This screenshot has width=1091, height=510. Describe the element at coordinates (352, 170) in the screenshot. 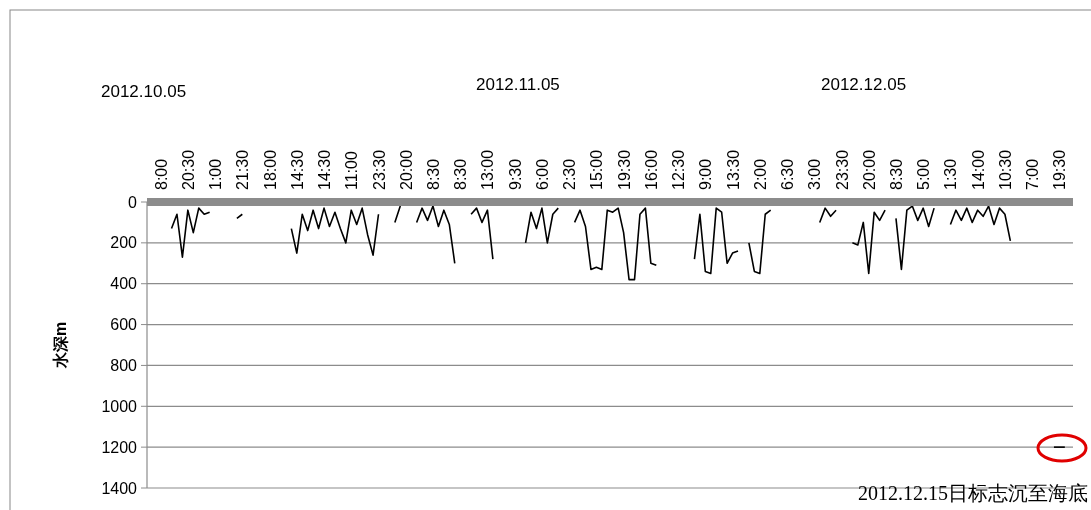

I see `x-tick-label: 11:00` at that location.